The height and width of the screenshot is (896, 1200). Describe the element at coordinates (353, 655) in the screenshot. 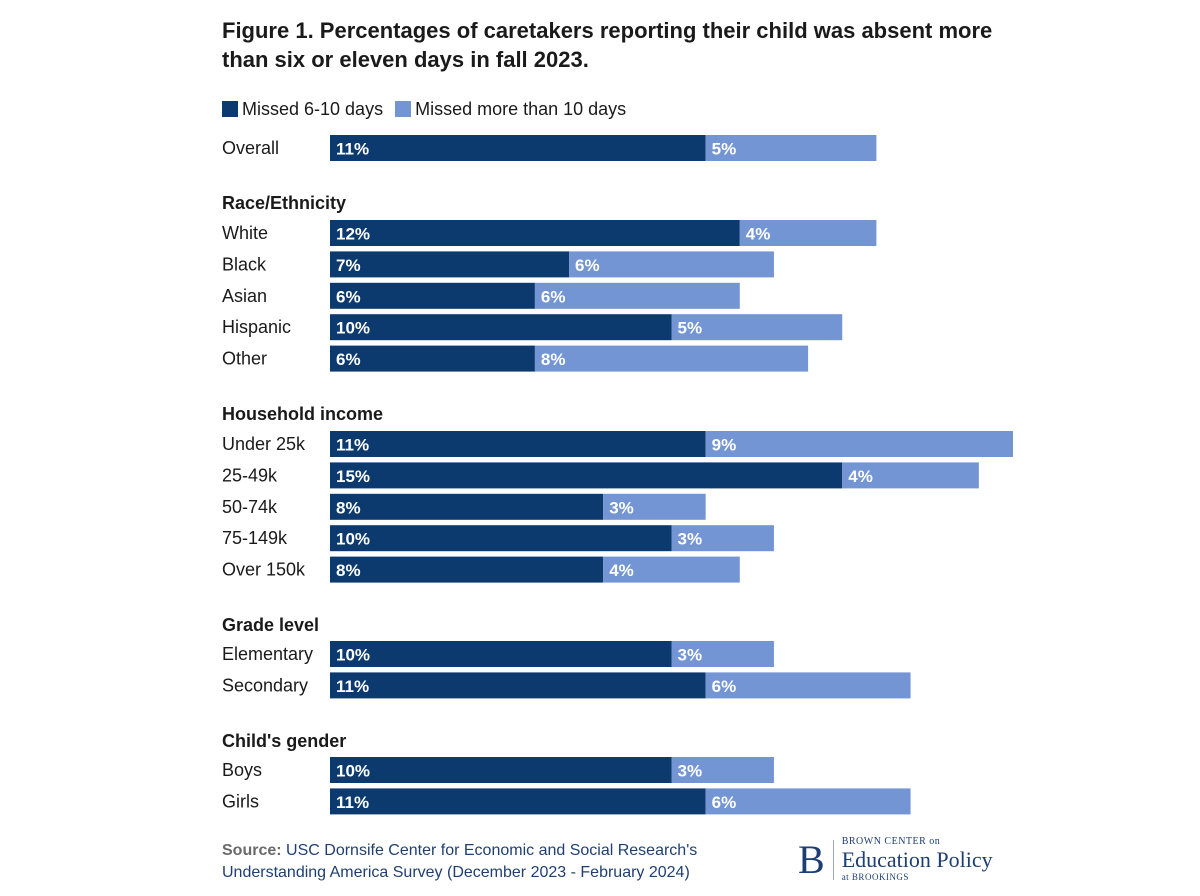

I see `value-6-10-elementary: 10%` at that location.